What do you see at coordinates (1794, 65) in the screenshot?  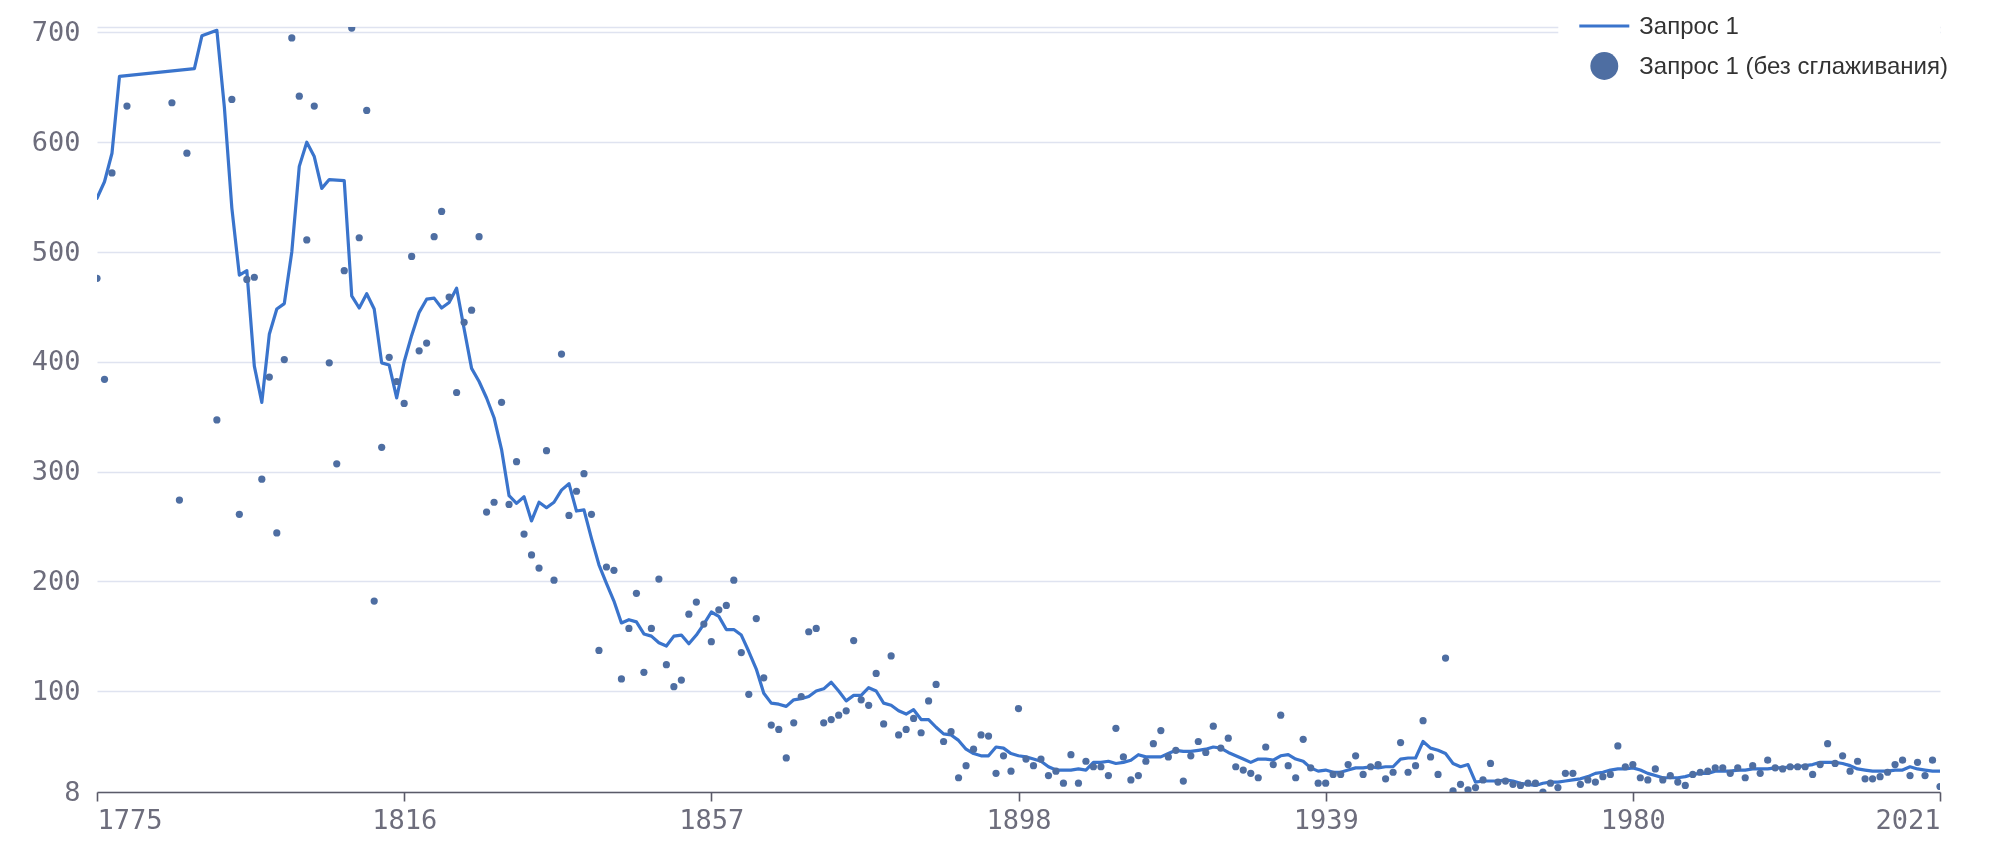 I see `legend-label: Запрос 1 (без сглаживания)` at bounding box center [1794, 65].